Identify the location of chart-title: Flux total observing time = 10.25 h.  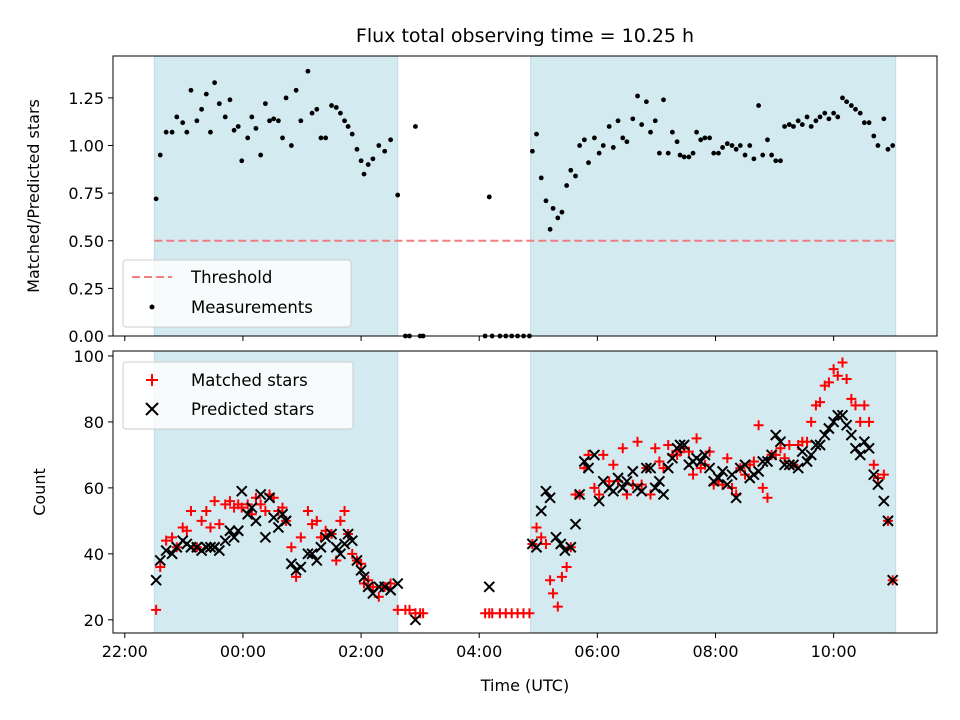
(525, 36).